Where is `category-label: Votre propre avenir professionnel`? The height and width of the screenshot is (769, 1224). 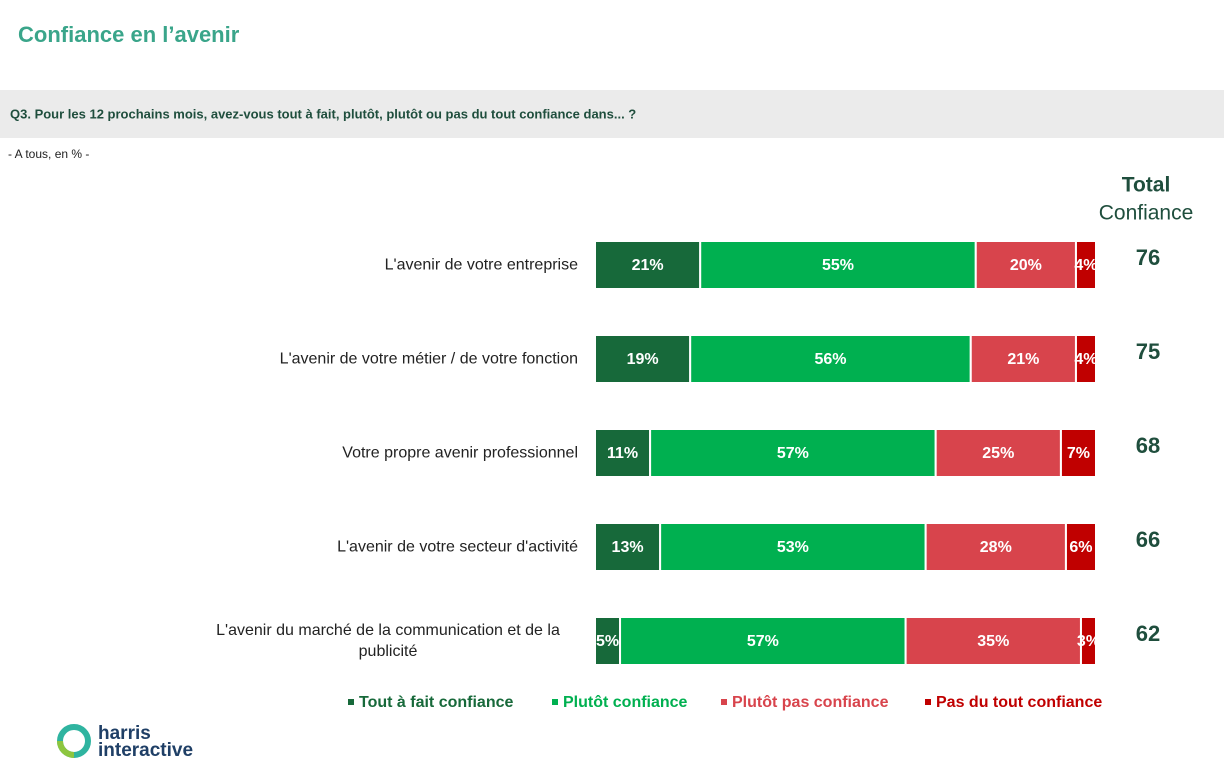
category-label: Votre propre avenir professionnel is located at coordinates (388, 453).